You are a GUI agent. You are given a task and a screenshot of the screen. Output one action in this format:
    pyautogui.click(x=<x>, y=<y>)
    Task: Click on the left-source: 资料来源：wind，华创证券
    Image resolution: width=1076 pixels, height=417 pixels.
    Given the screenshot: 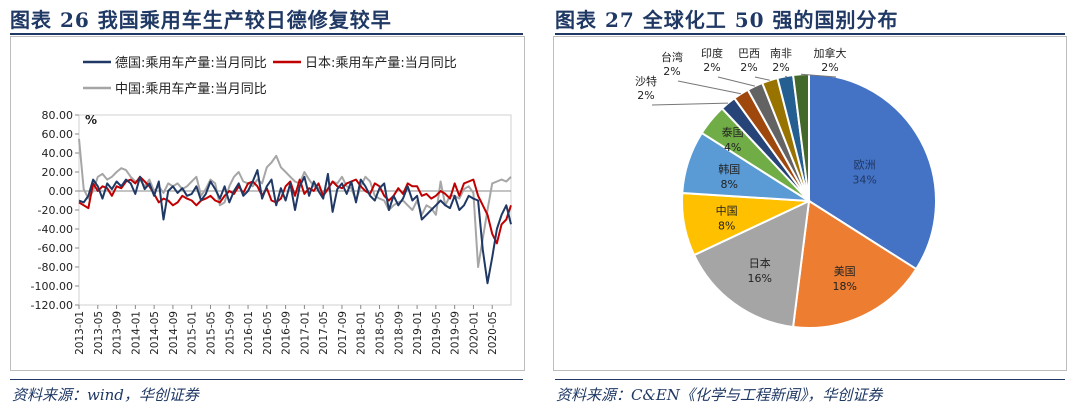 What is the action you would take?
    pyautogui.click(x=105, y=395)
    